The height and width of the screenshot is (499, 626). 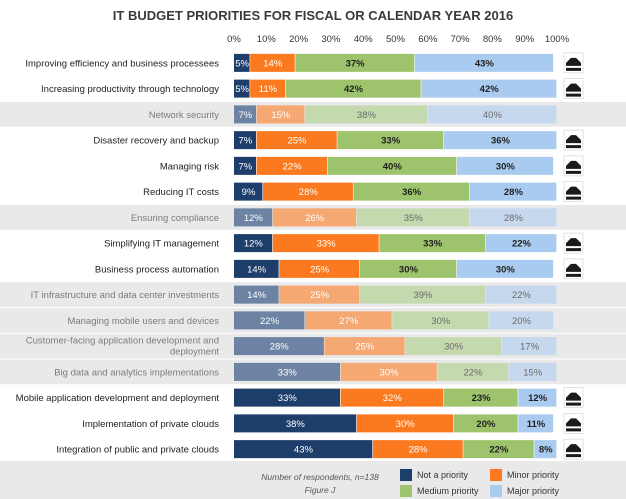 I want to click on bar-row: Managing risk 7% 22% 40% 30%, so click(x=372, y=166).